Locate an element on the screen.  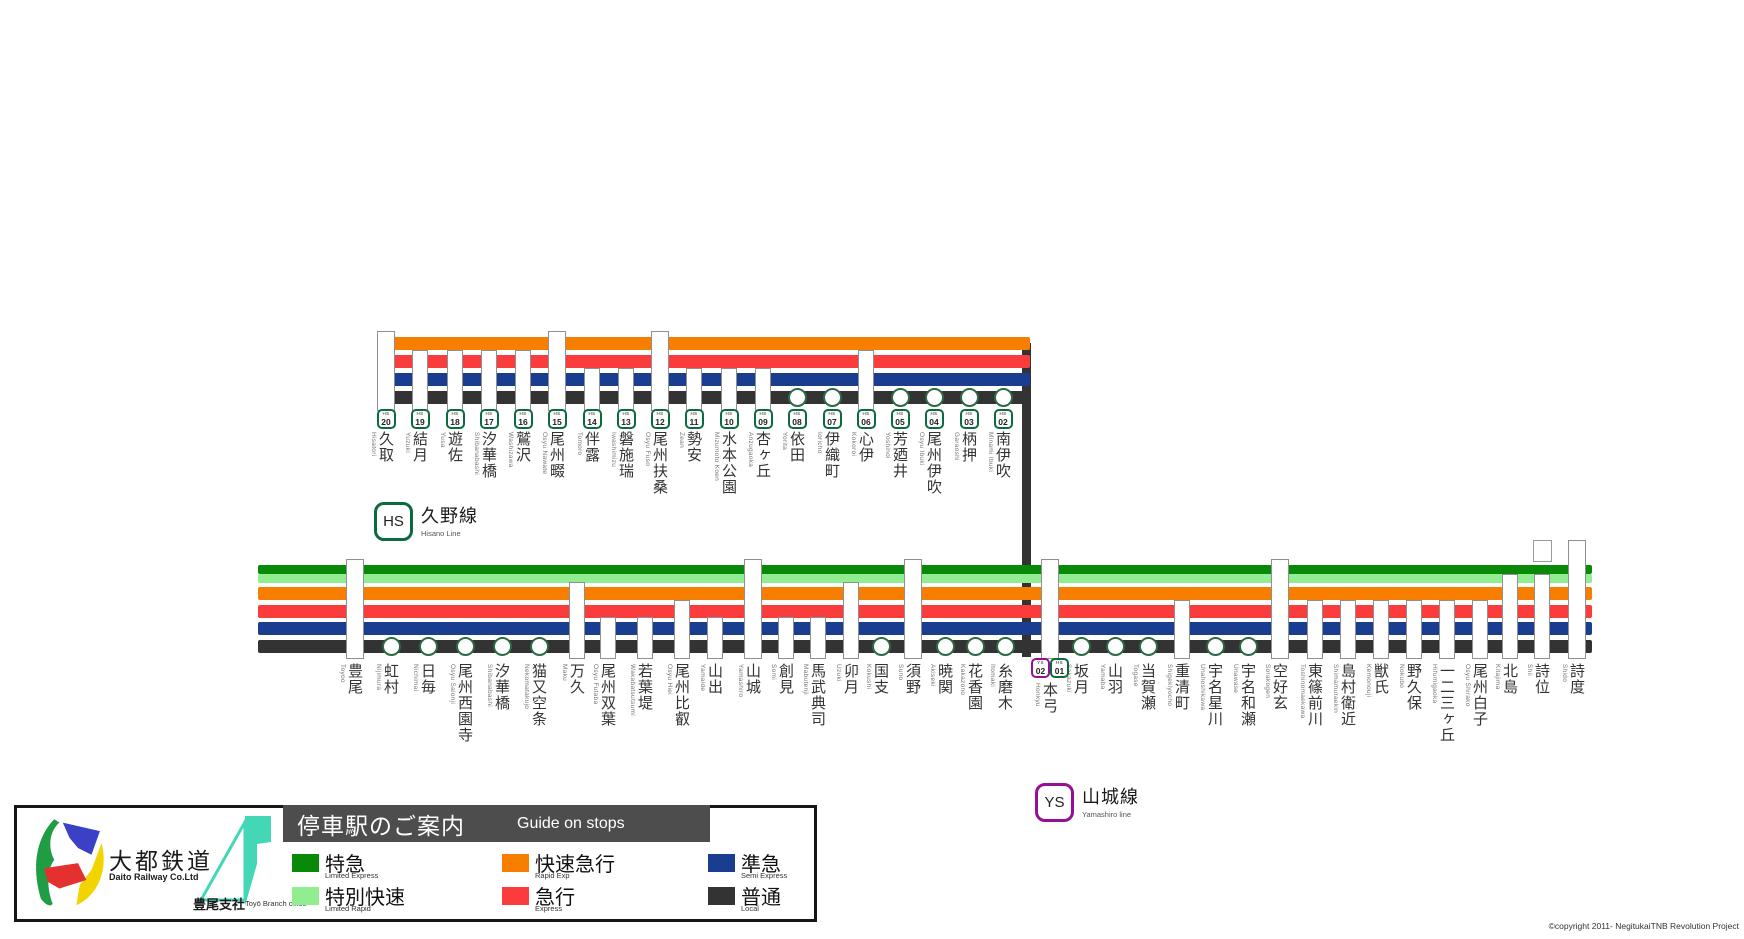
station-number: 02 is located at coordinates (1003, 421).